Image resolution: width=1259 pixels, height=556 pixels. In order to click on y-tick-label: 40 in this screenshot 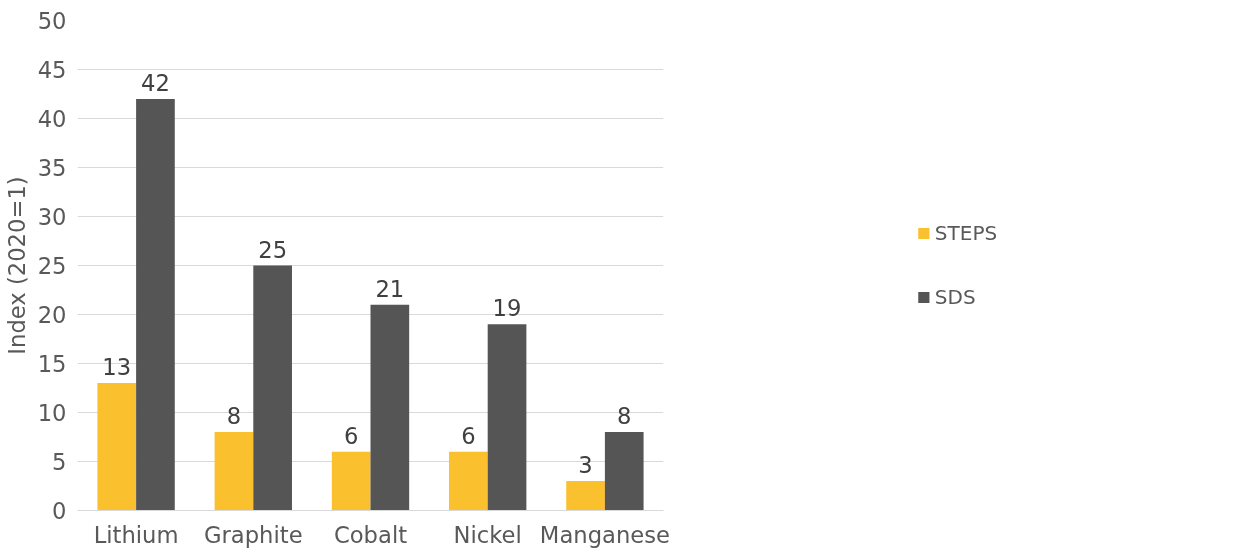, I will do `click(52, 119)`.